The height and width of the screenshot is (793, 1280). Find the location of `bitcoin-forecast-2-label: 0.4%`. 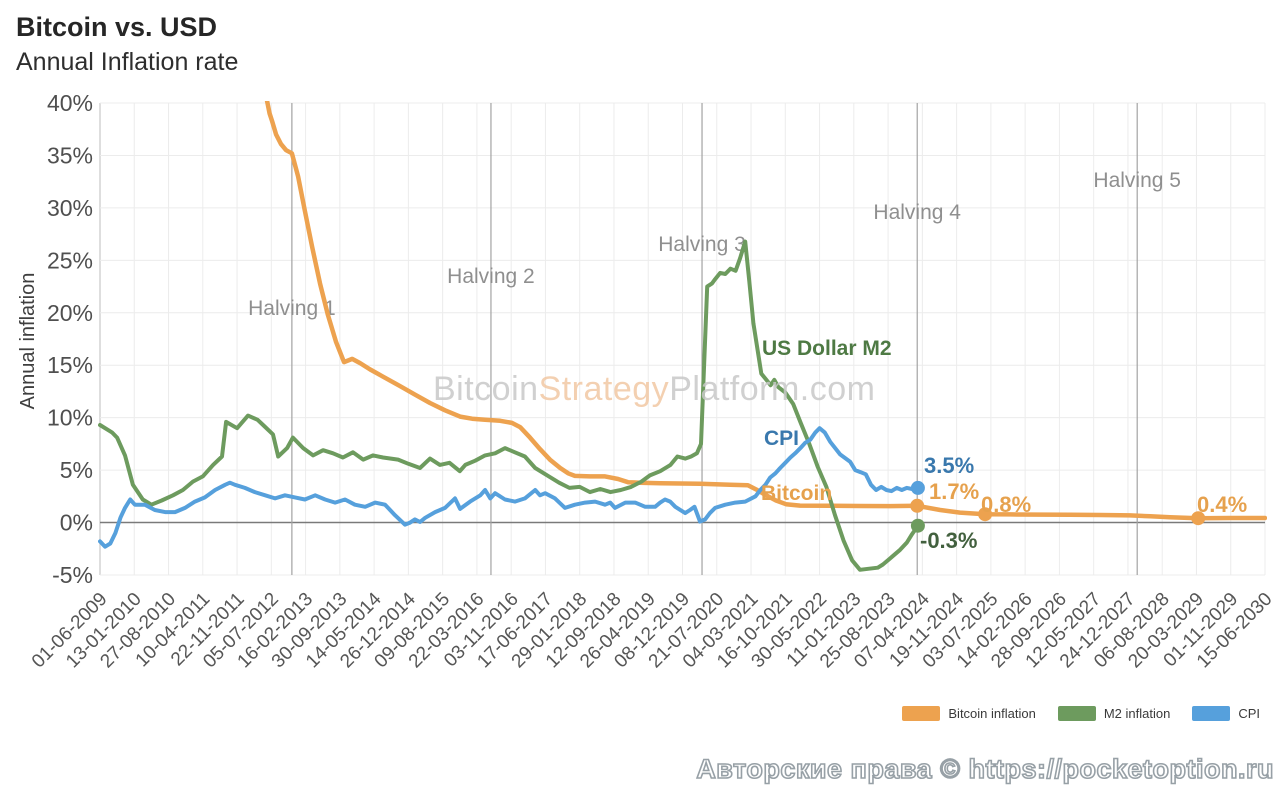

bitcoin-forecast-2-label: 0.4% is located at coordinates (1222, 504).